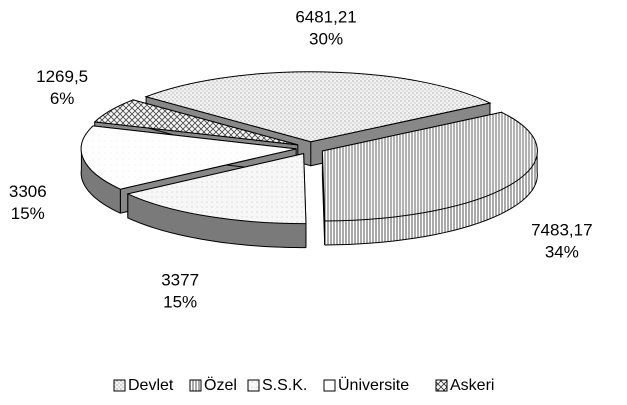 This screenshot has width=627, height=405. What do you see at coordinates (326, 39) in the screenshot?
I see `percent-label: 30%` at bounding box center [326, 39].